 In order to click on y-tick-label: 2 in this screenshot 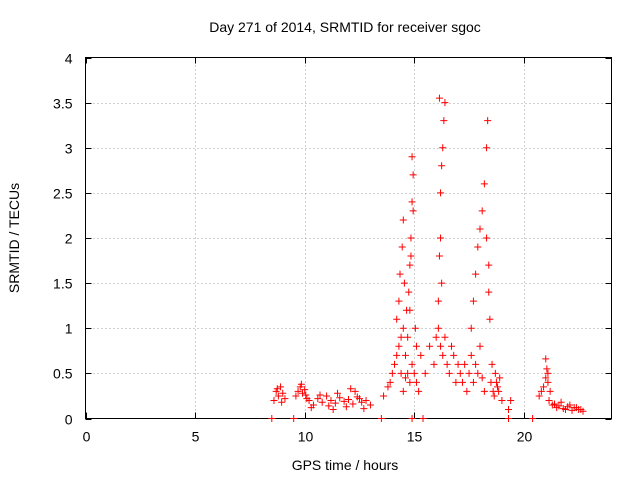, I will do `click(69, 239)`.